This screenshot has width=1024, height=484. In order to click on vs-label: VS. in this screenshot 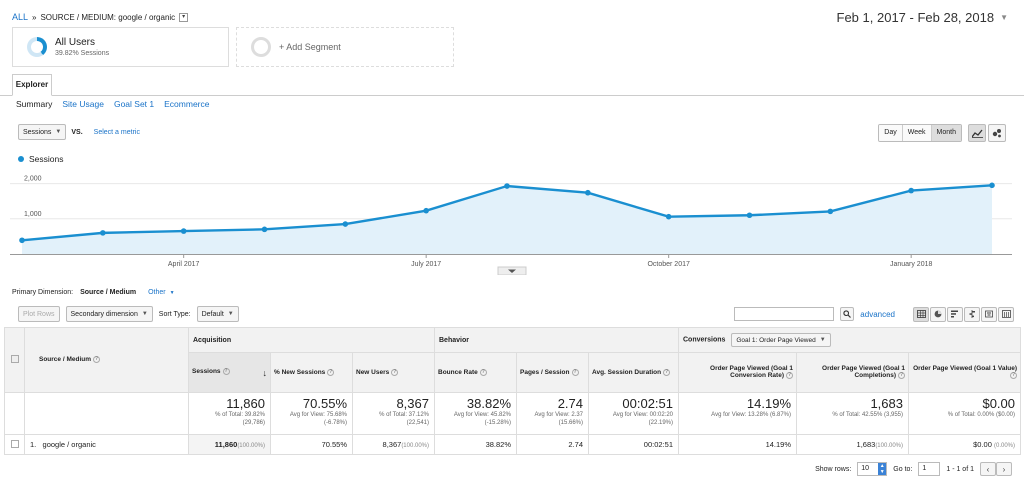, I will do `click(77, 132)`.